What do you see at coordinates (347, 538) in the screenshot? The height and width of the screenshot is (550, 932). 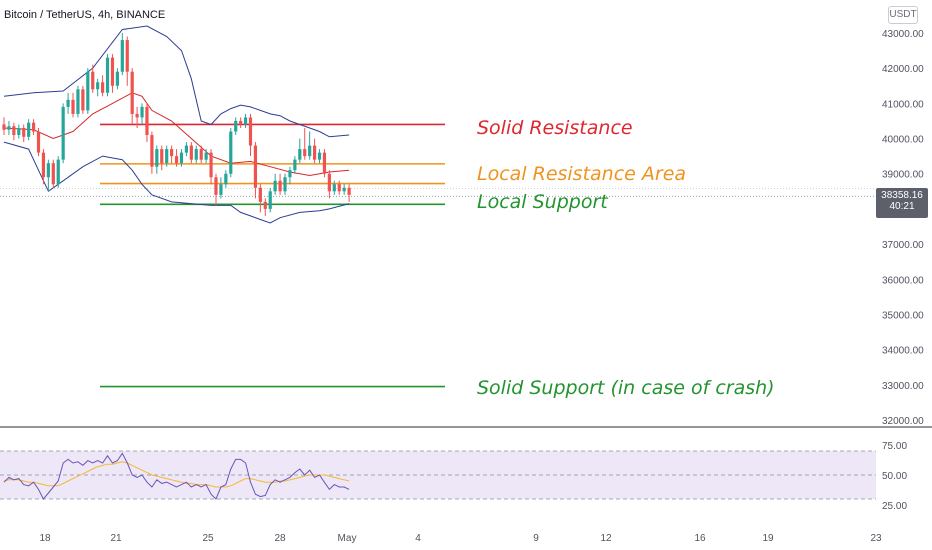 I see `time-tick-label: May` at bounding box center [347, 538].